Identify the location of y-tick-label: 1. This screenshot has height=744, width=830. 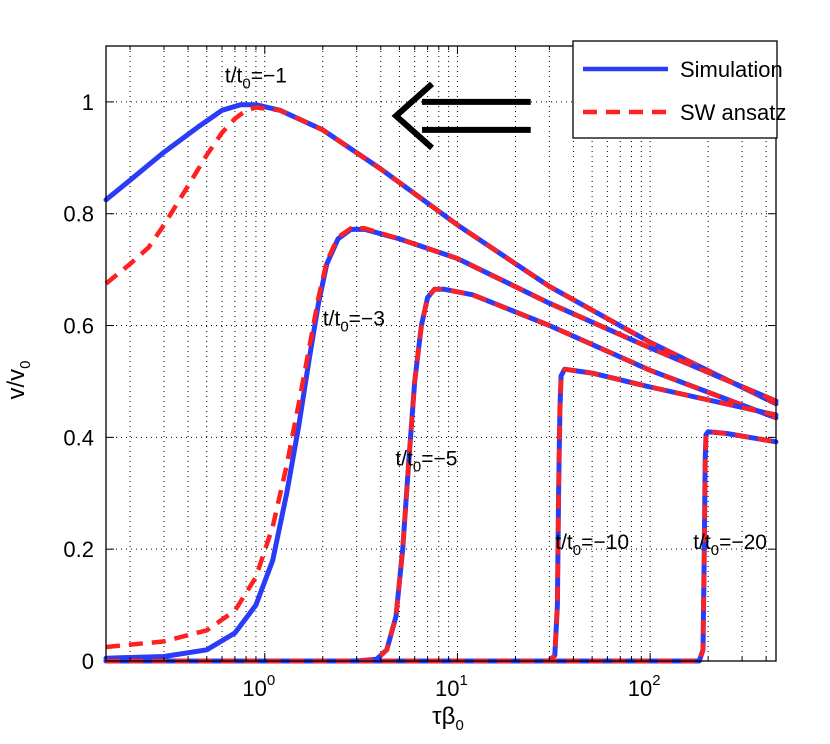
(88, 102).